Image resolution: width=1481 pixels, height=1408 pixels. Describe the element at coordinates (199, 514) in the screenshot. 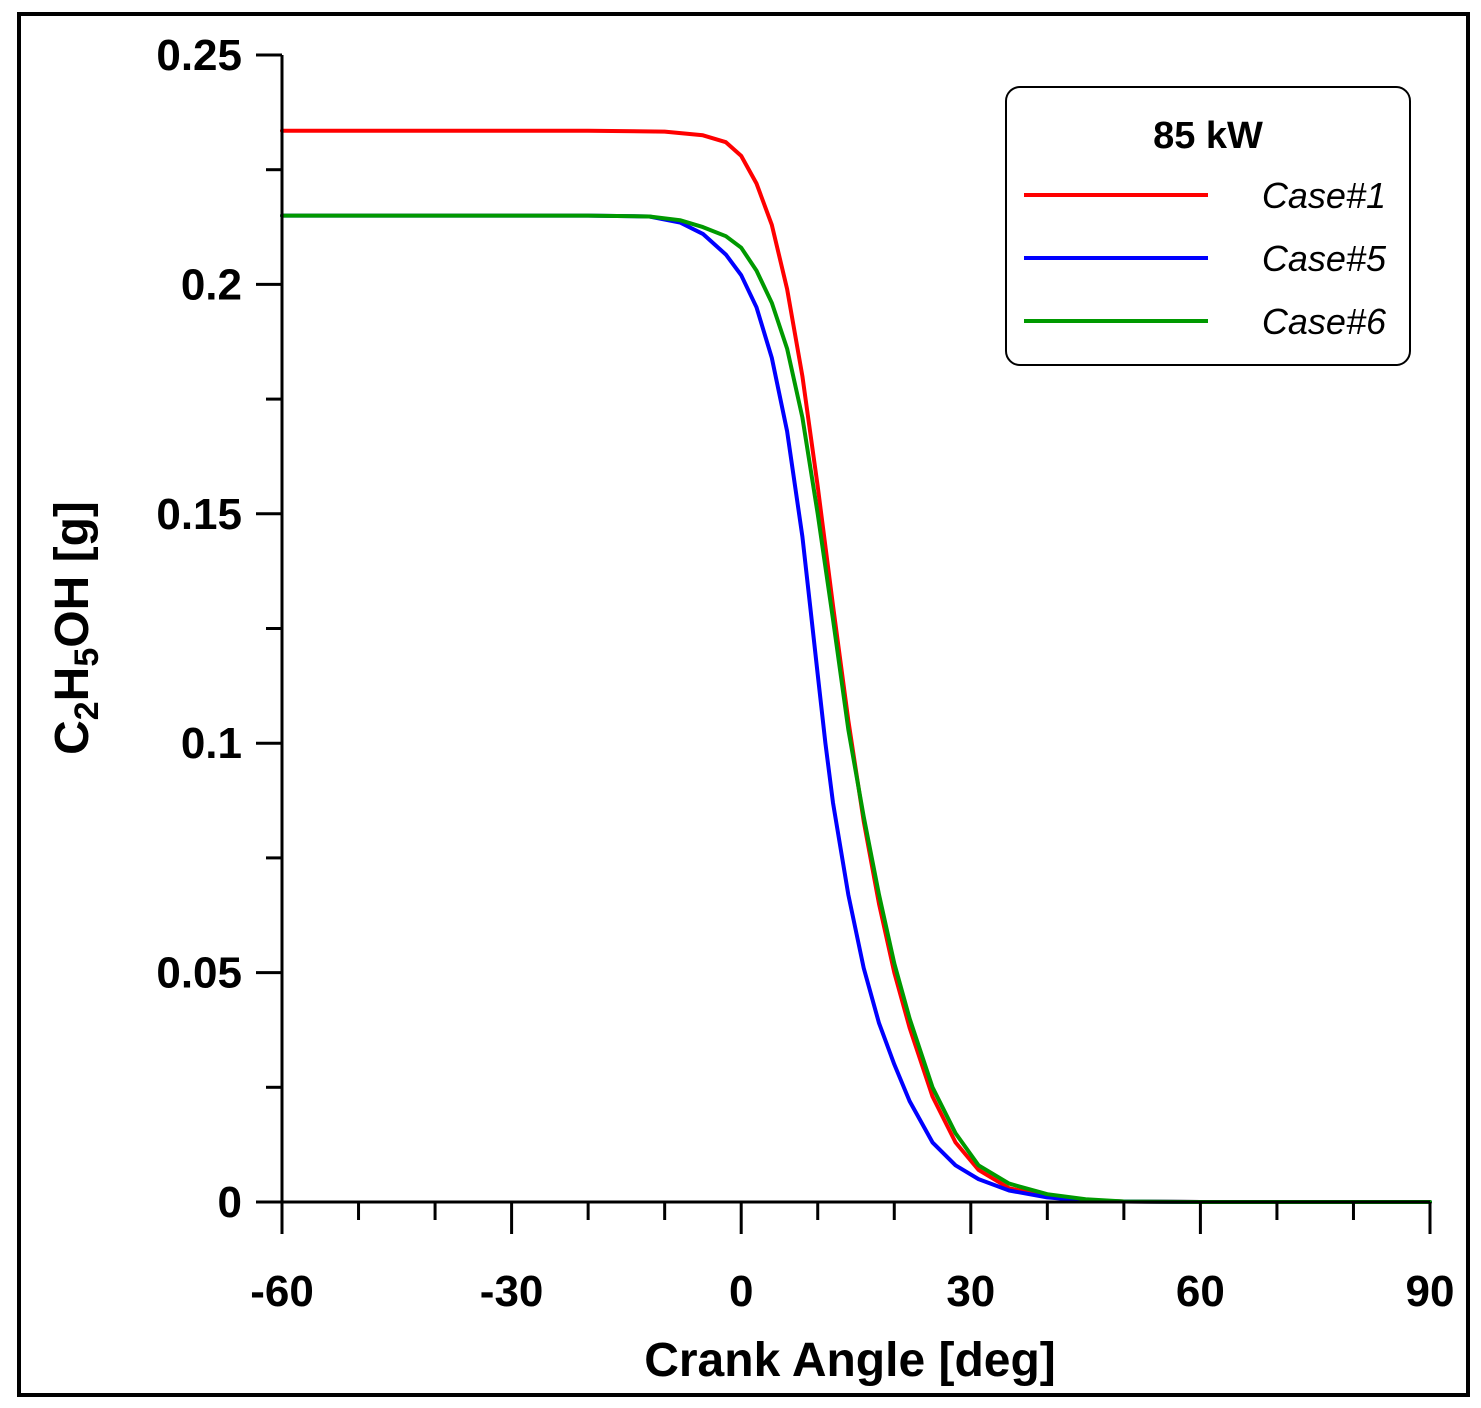

I see `y-tick-label: 0.15` at that location.